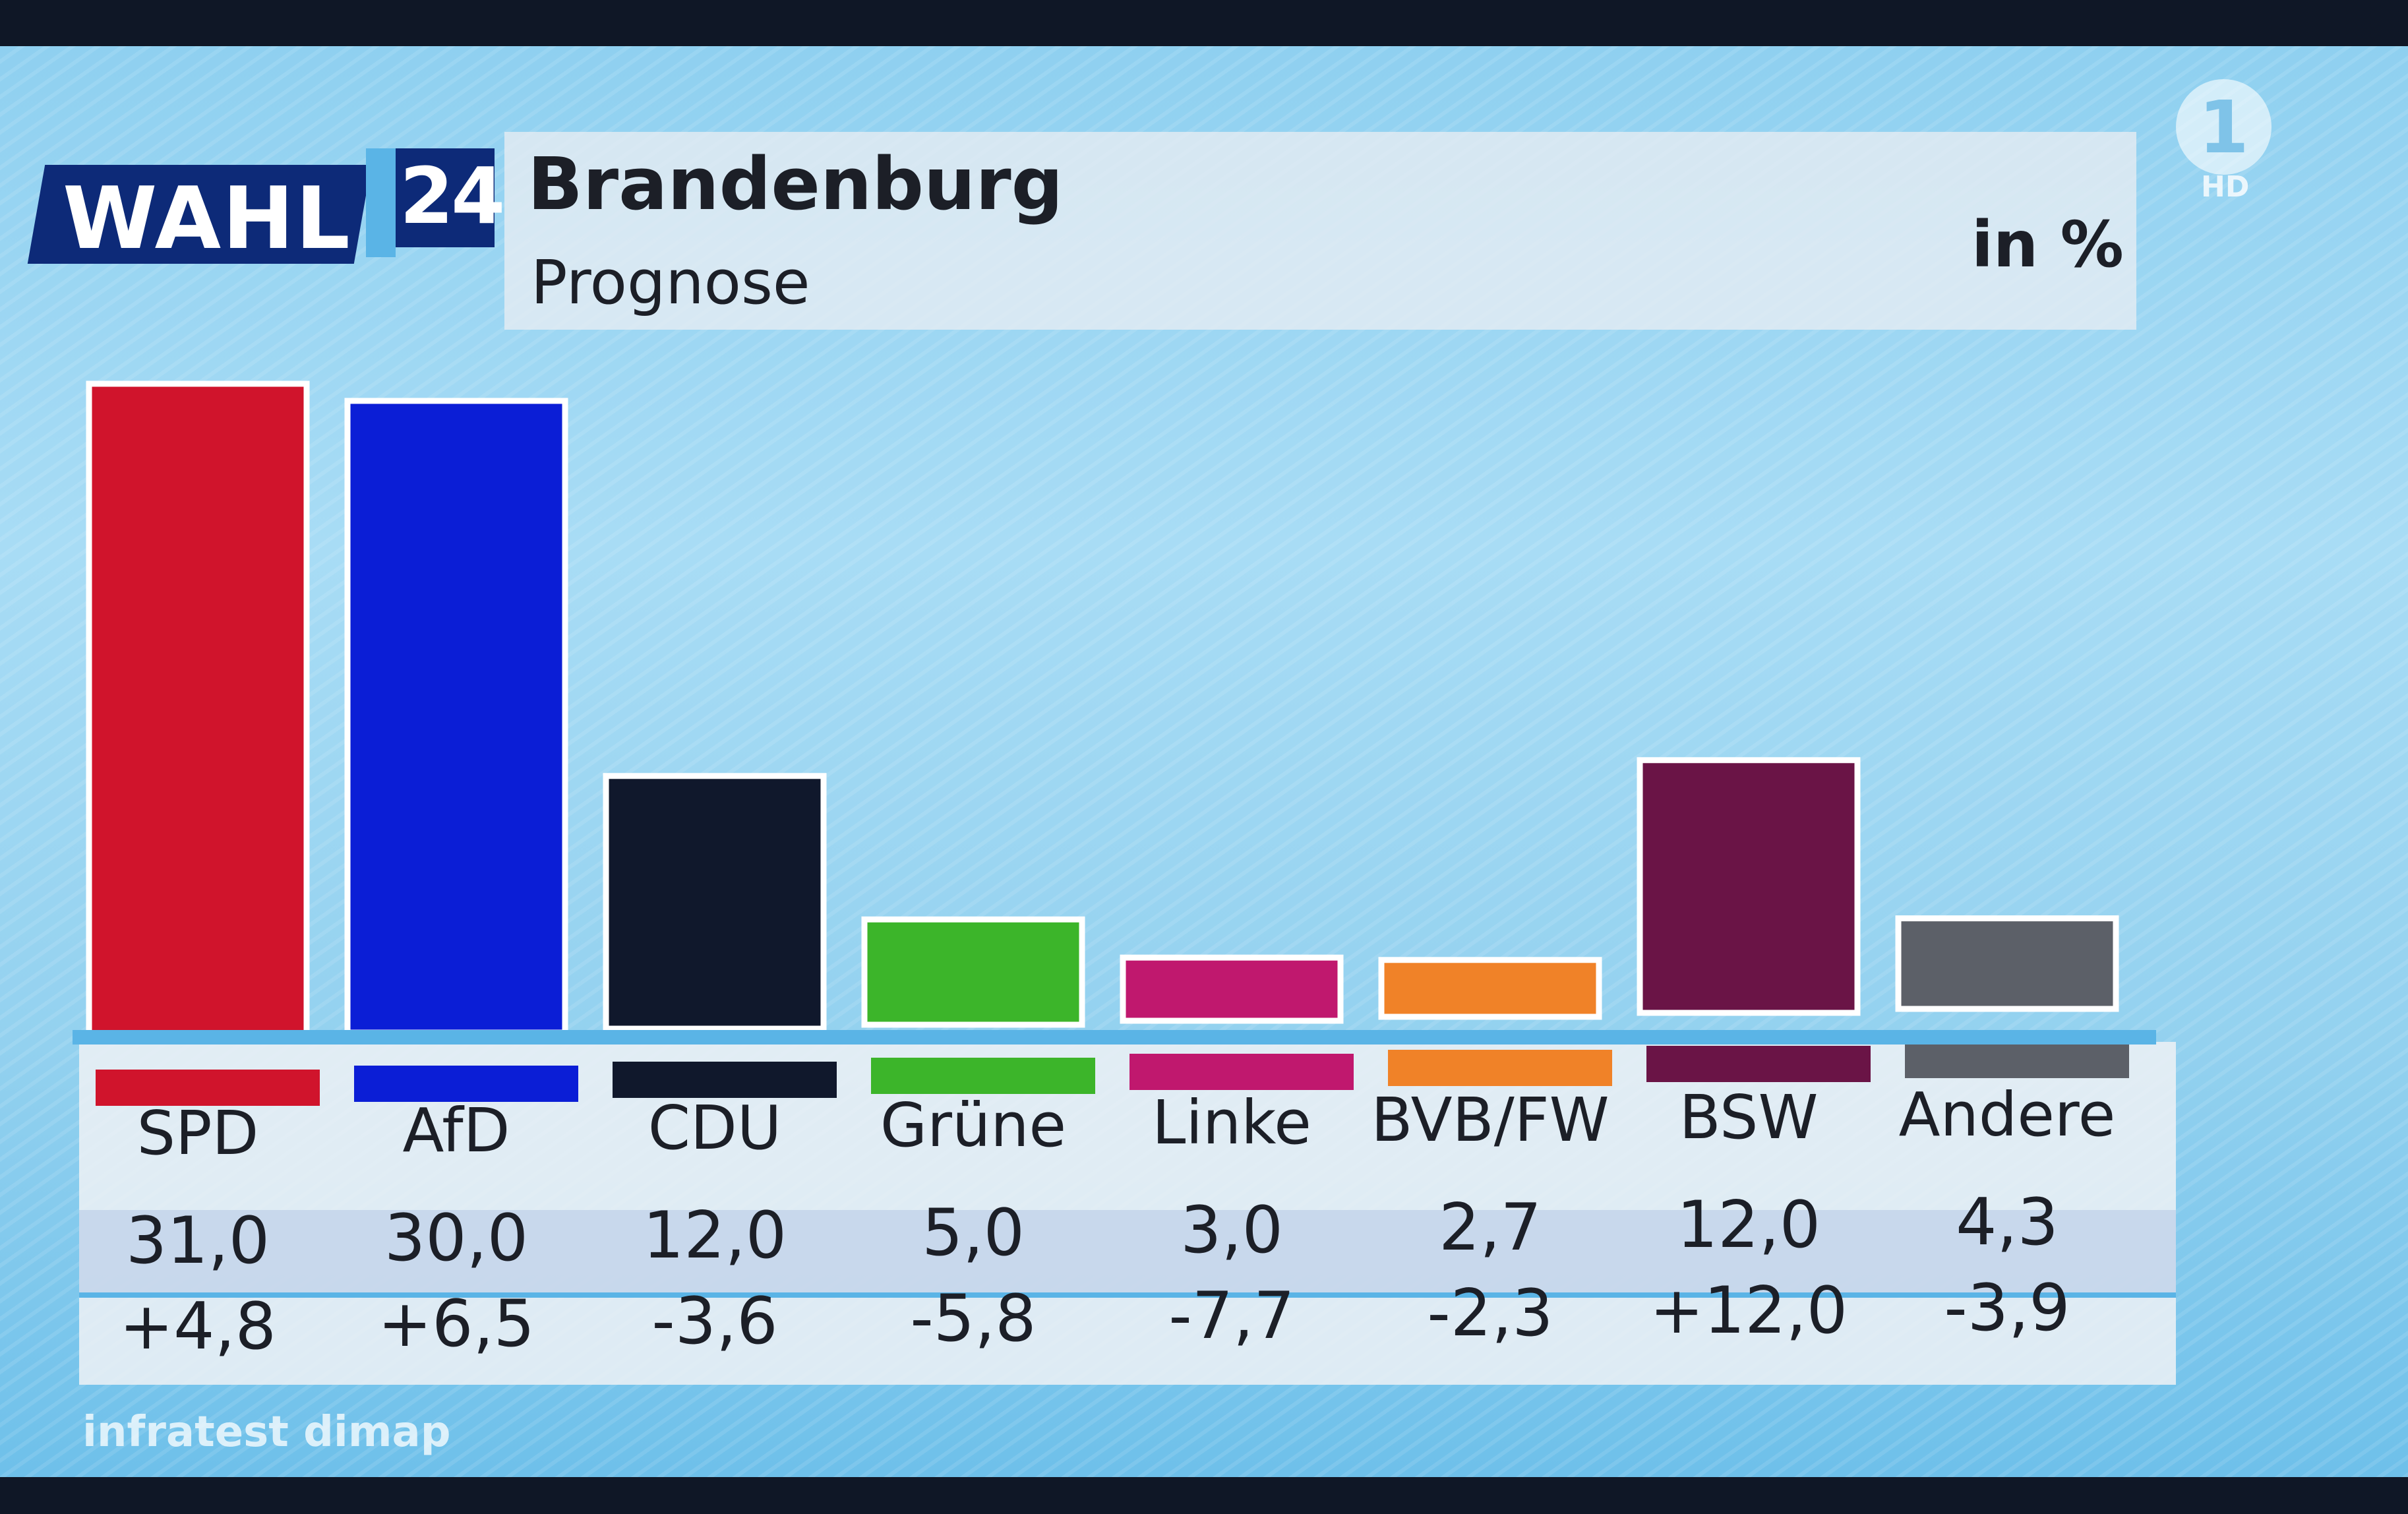  What do you see at coordinates (1127, 1295) in the screenshot?
I see `row-divider` at bounding box center [1127, 1295].